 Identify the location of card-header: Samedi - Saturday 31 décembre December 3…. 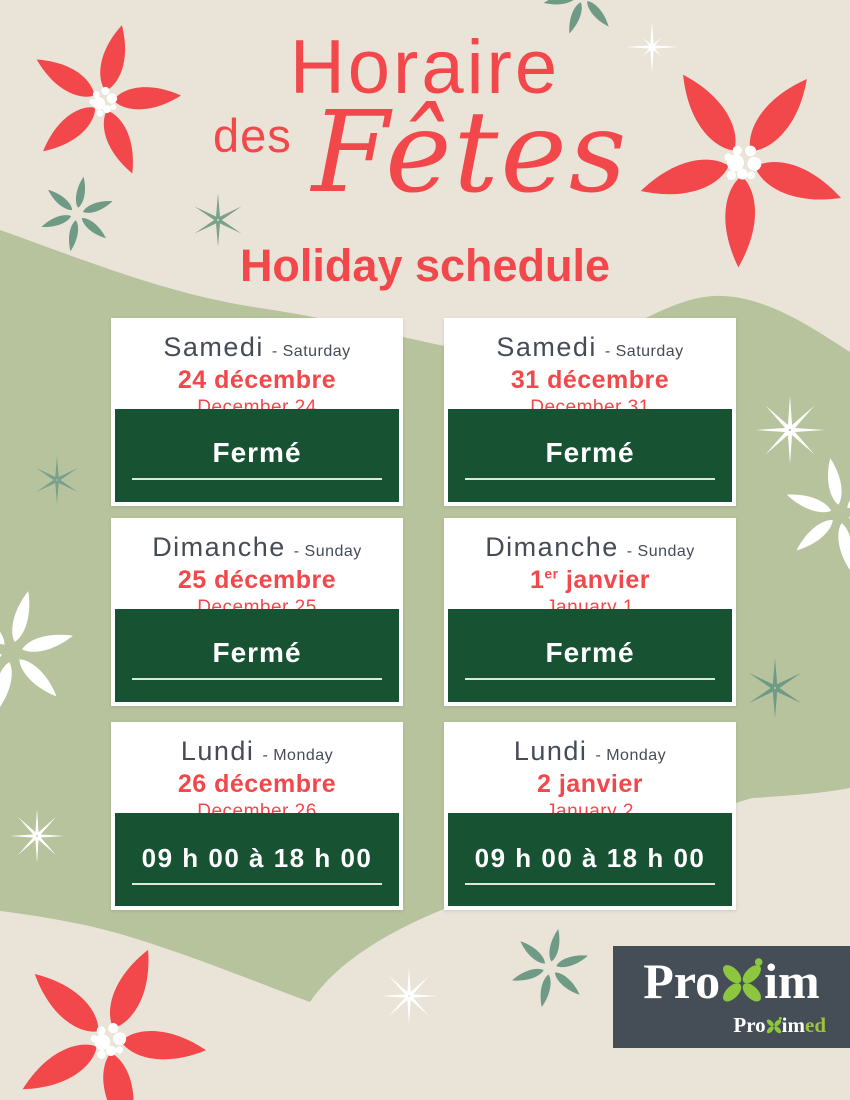
(590, 368).